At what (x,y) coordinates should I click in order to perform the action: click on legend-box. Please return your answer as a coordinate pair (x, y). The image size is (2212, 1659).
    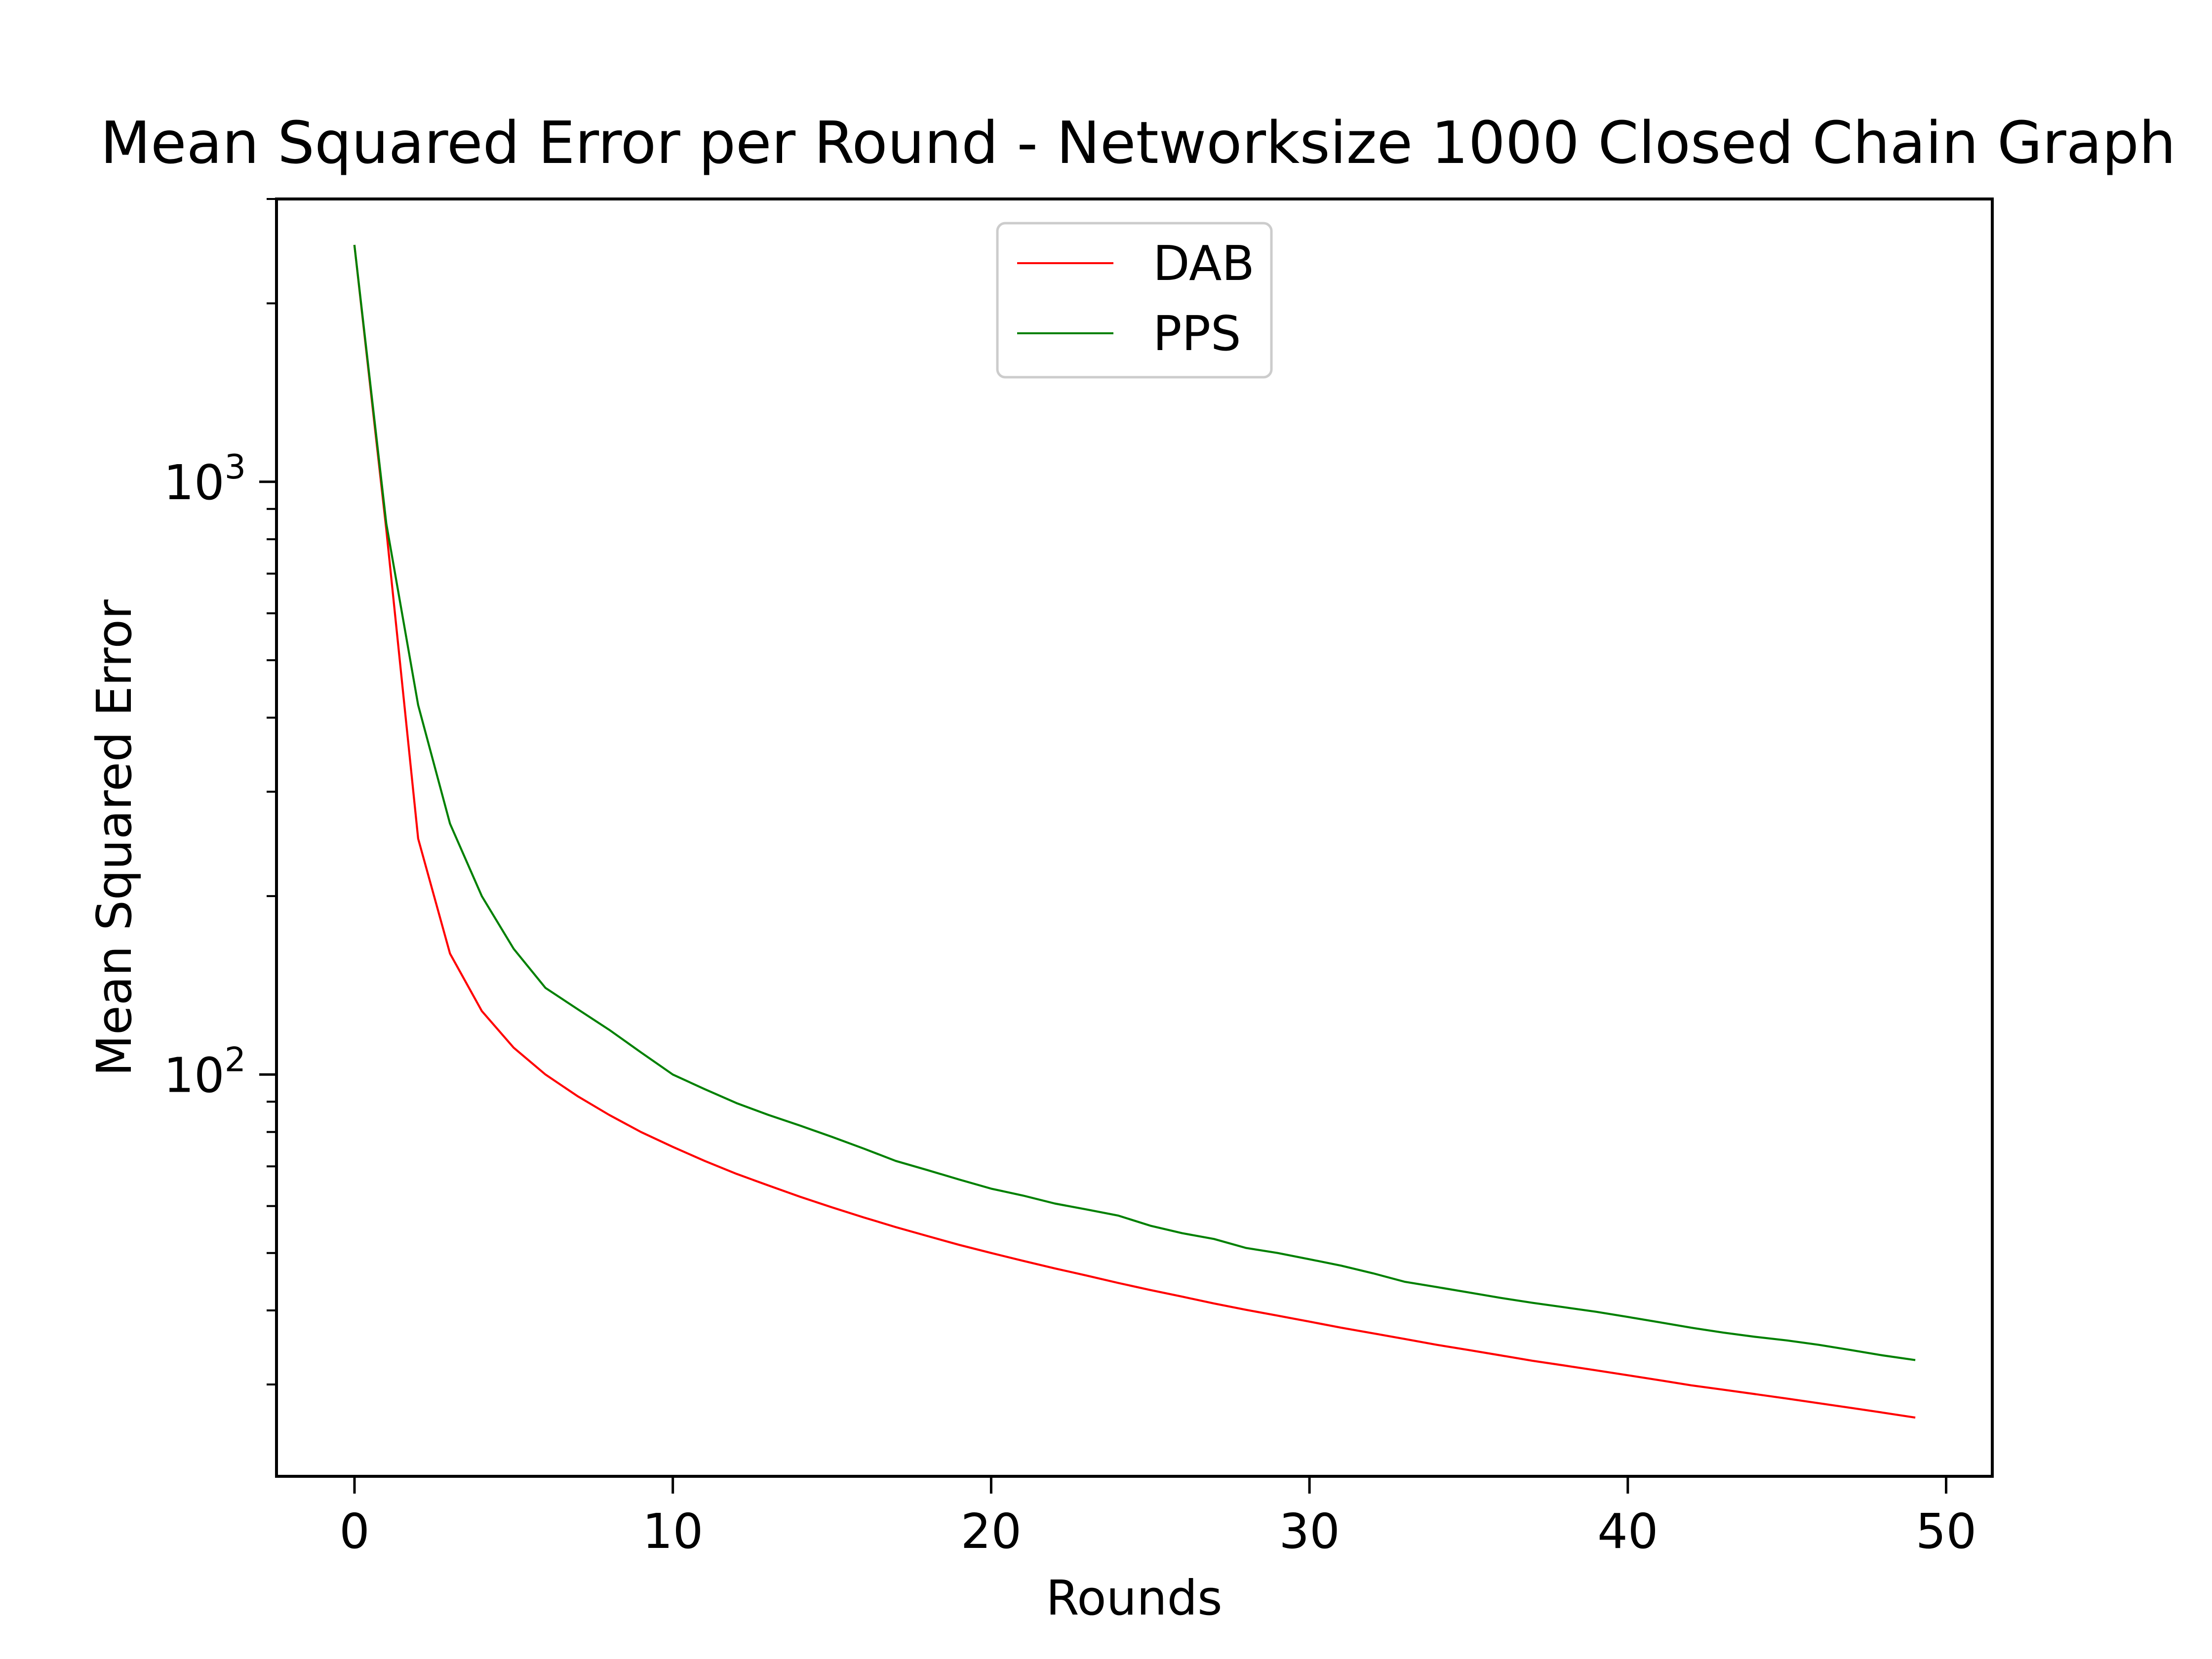
    Looking at the image, I should click on (1134, 301).